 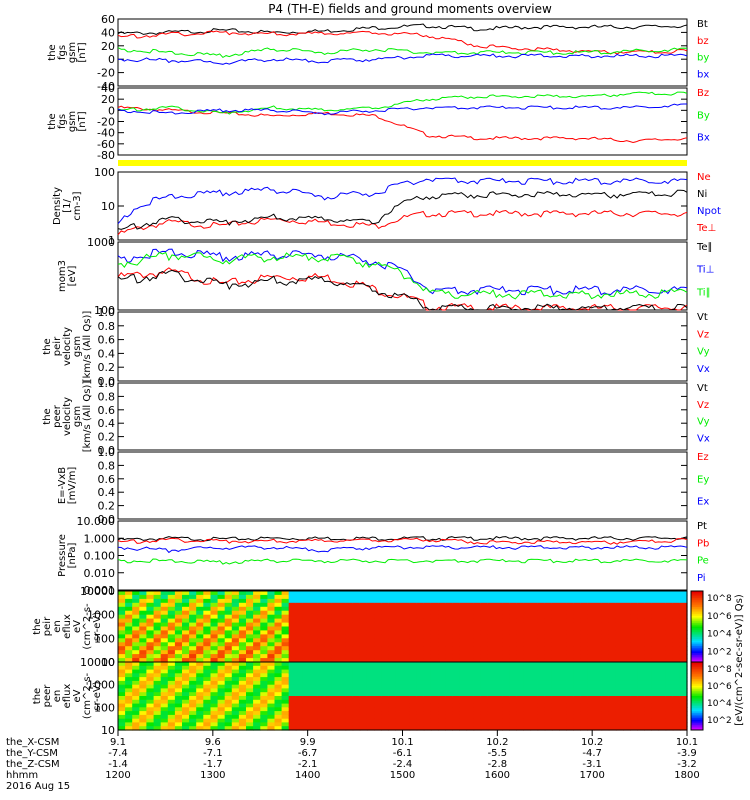 What do you see at coordinates (308, 742) in the screenshot?
I see `x-tick-label: 9.9` at bounding box center [308, 742].